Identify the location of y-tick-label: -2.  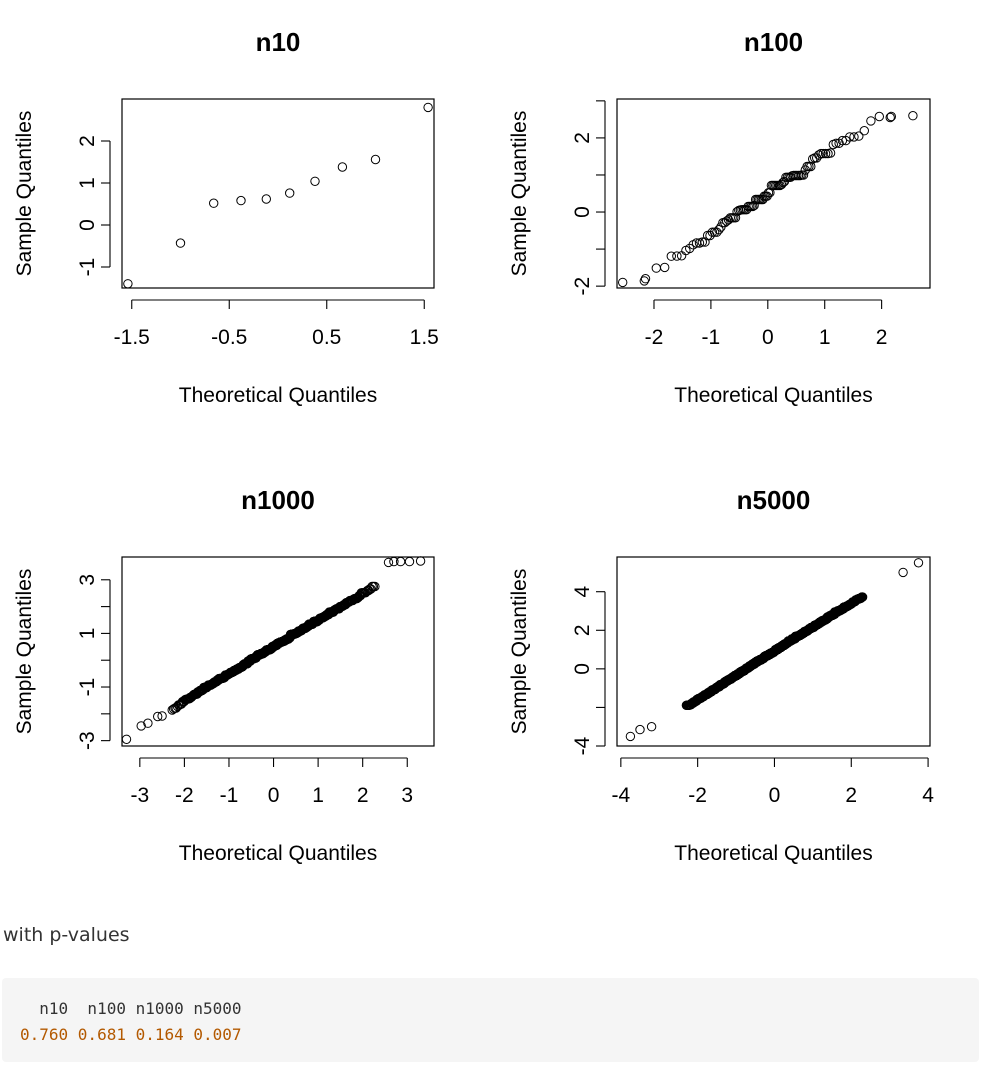
(582, 286).